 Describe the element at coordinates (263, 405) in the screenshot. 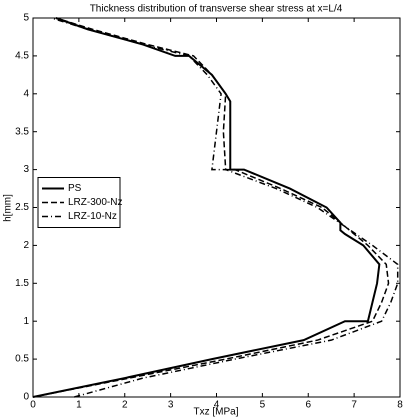

I see `x-tick-label: 5` at that location.